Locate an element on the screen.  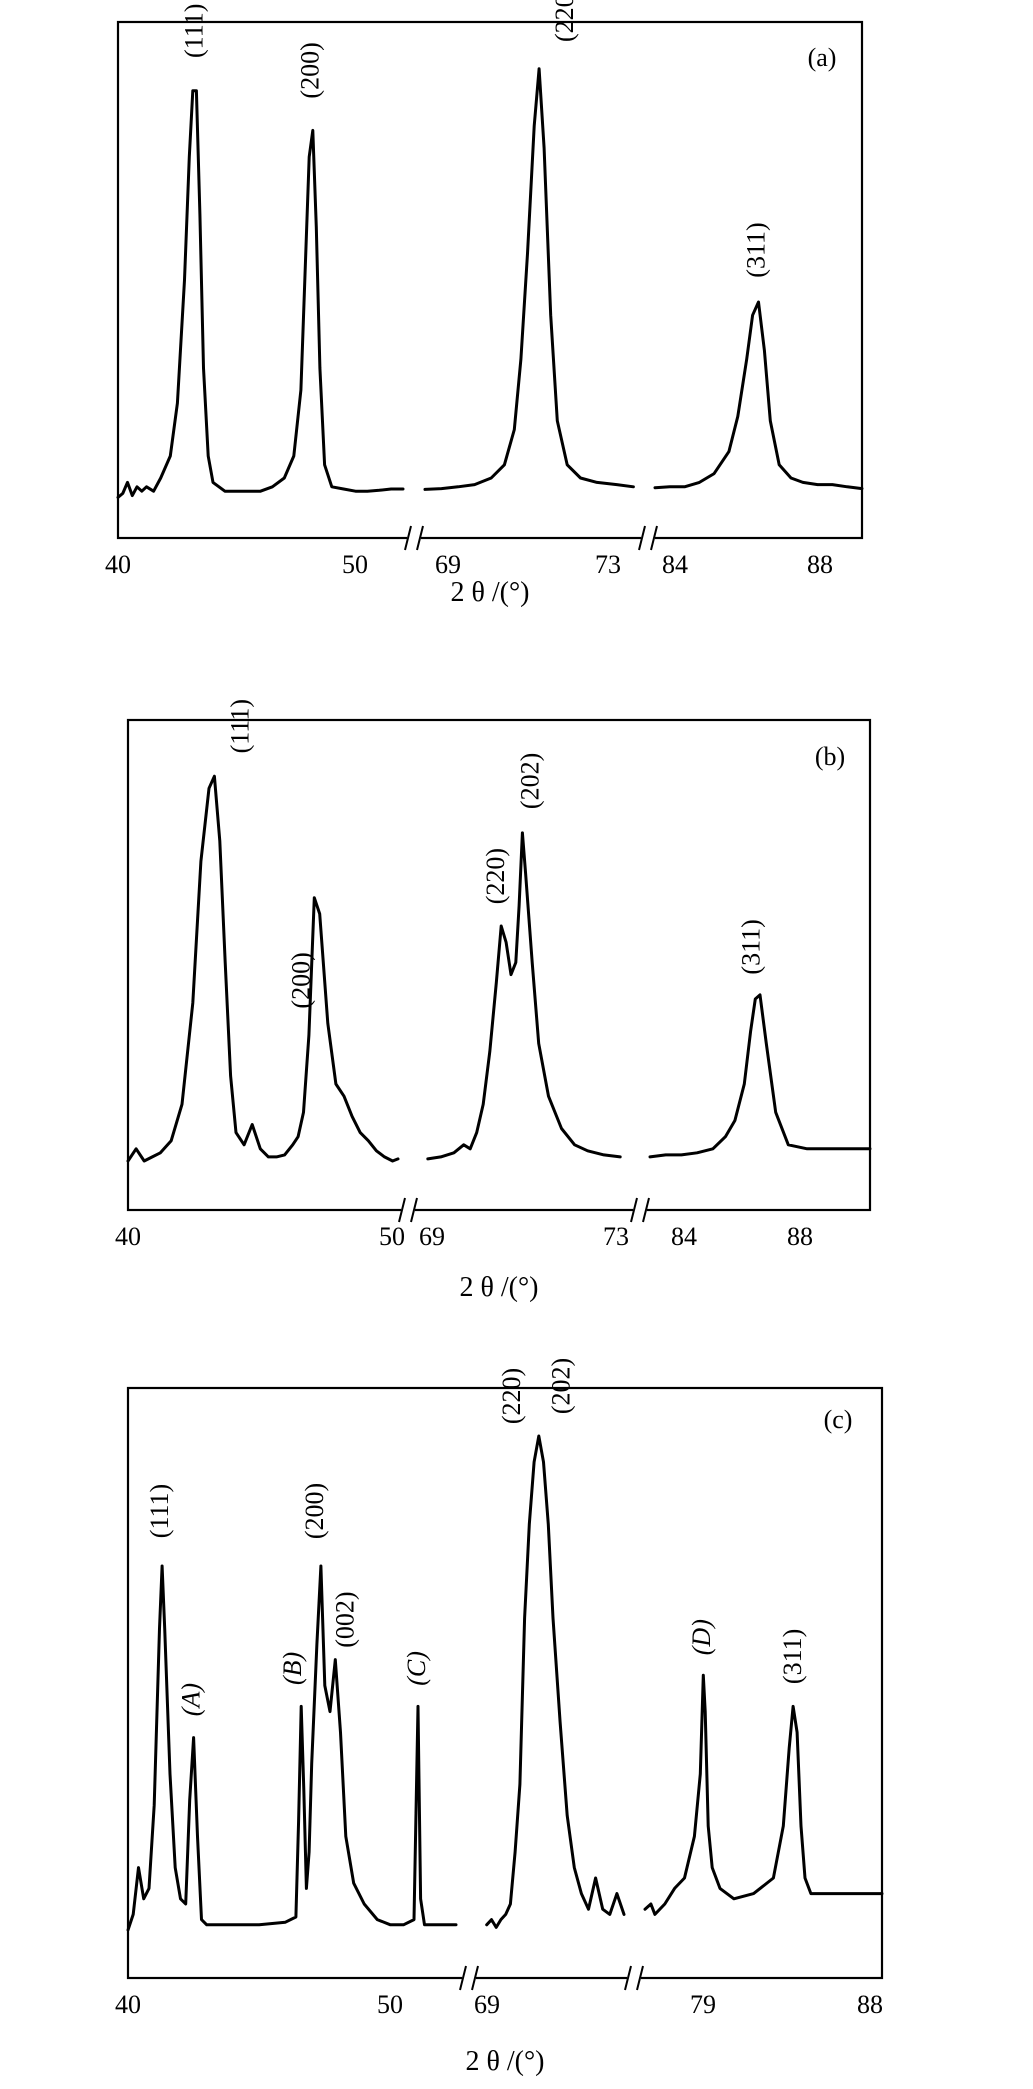
peak-label: (C) is located at coordinates (416, 1668).